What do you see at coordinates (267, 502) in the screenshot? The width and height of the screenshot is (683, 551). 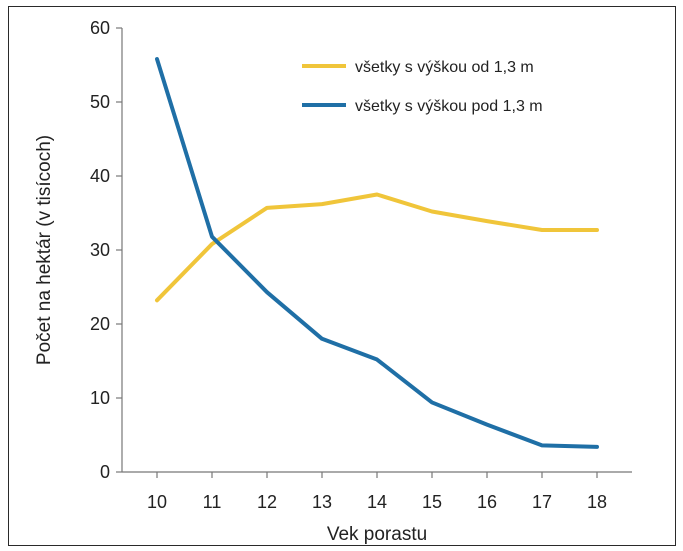 I see `x-tick-label: 12` at bounding box center [267, 502].